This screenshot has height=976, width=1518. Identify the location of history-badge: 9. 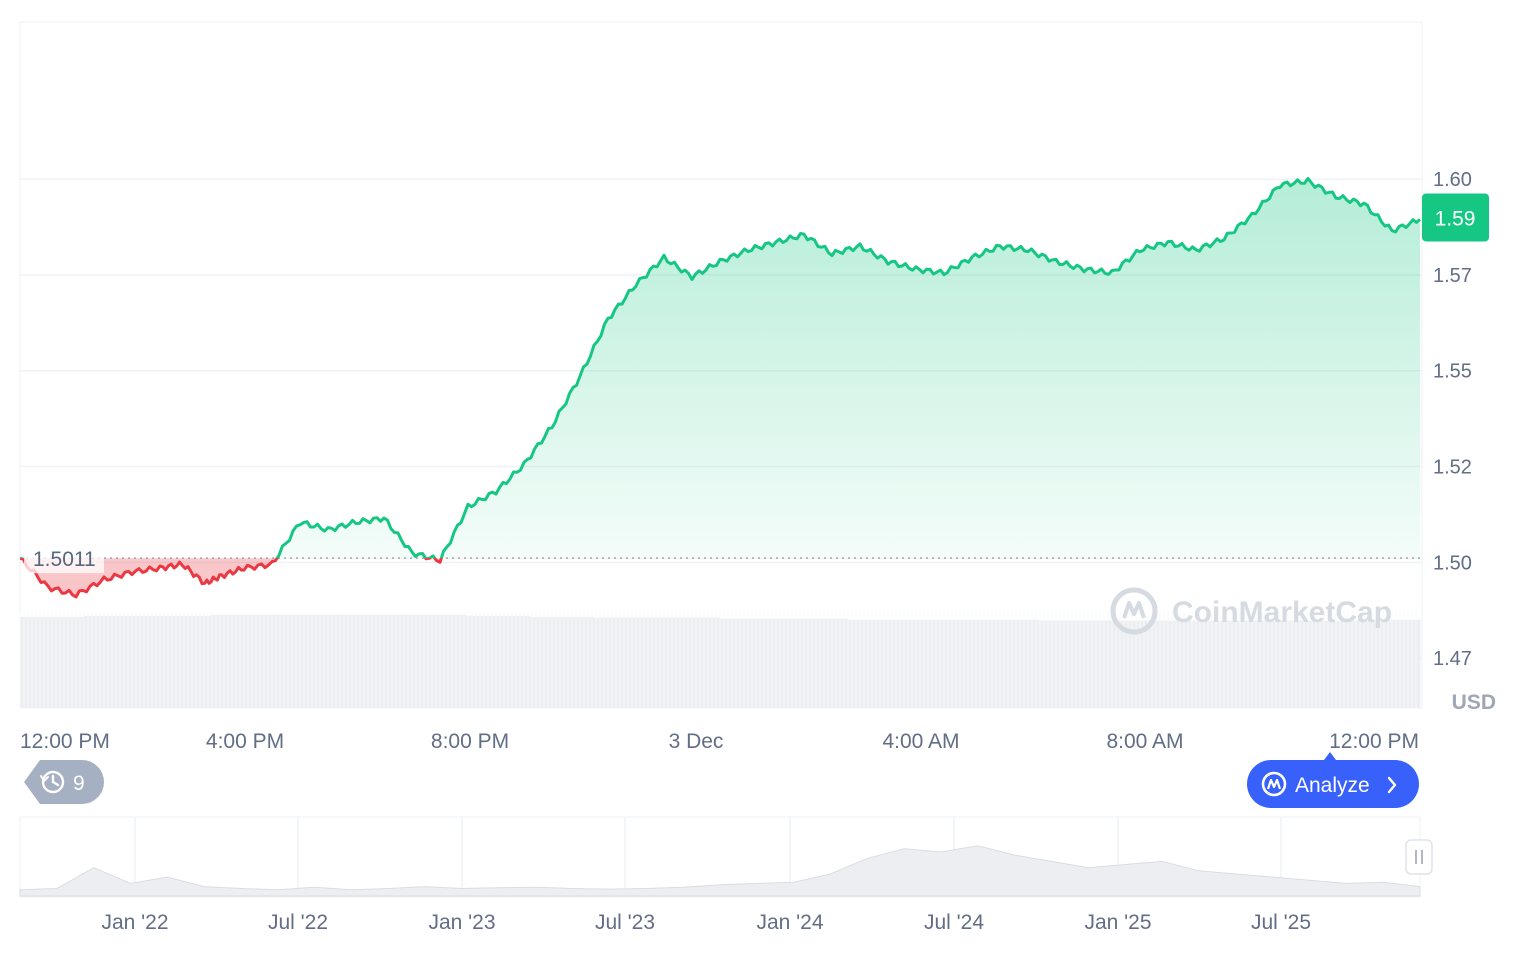
(64, 782).